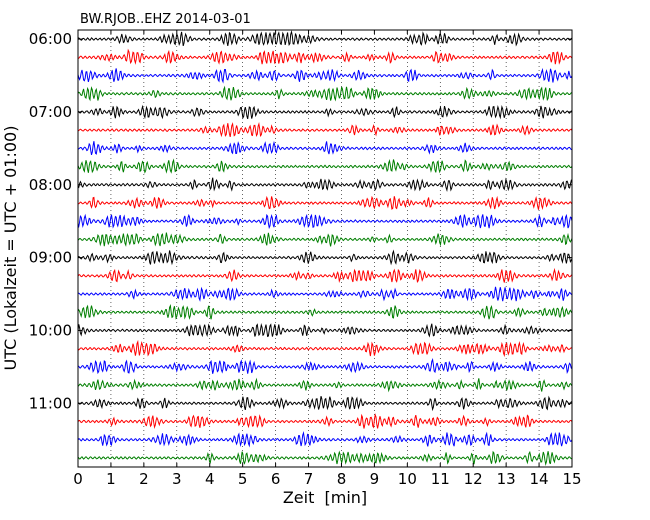  What do you see at coordinates (375, 479) in the screenshot?
I see `x-tick-label-9: 9` at bounding box center [375, 479].